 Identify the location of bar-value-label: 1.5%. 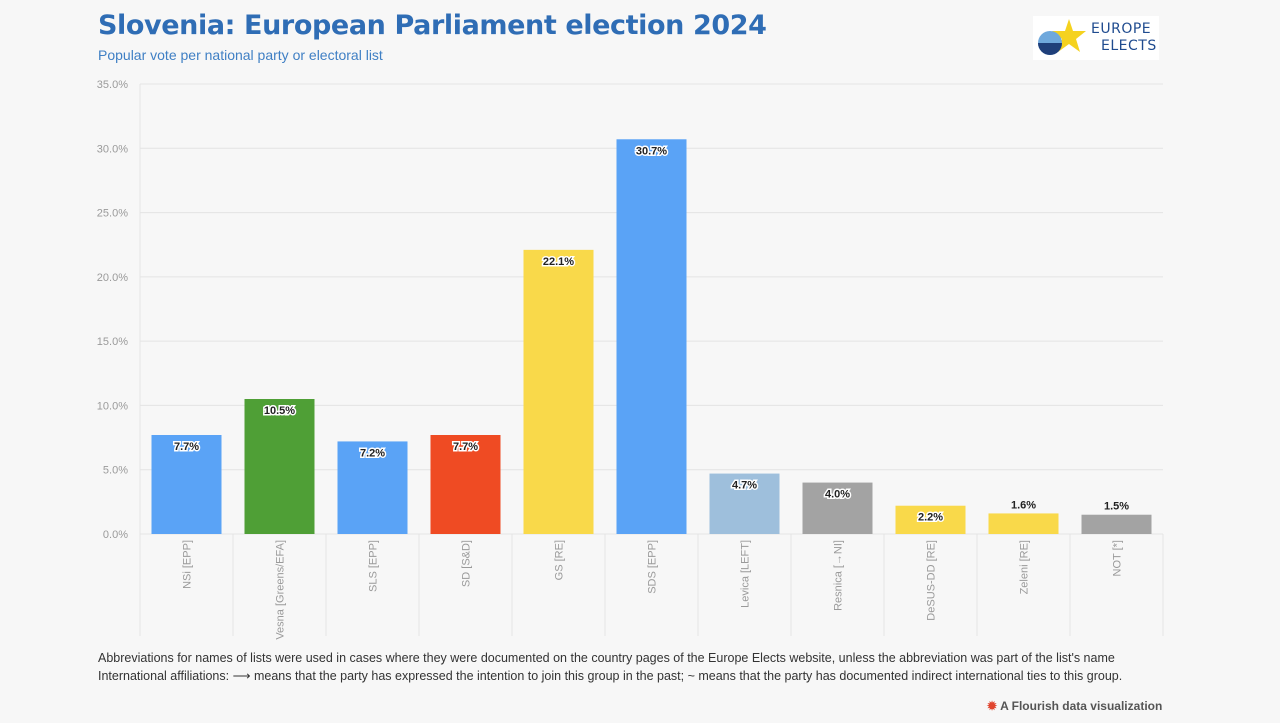
(1116, 507).